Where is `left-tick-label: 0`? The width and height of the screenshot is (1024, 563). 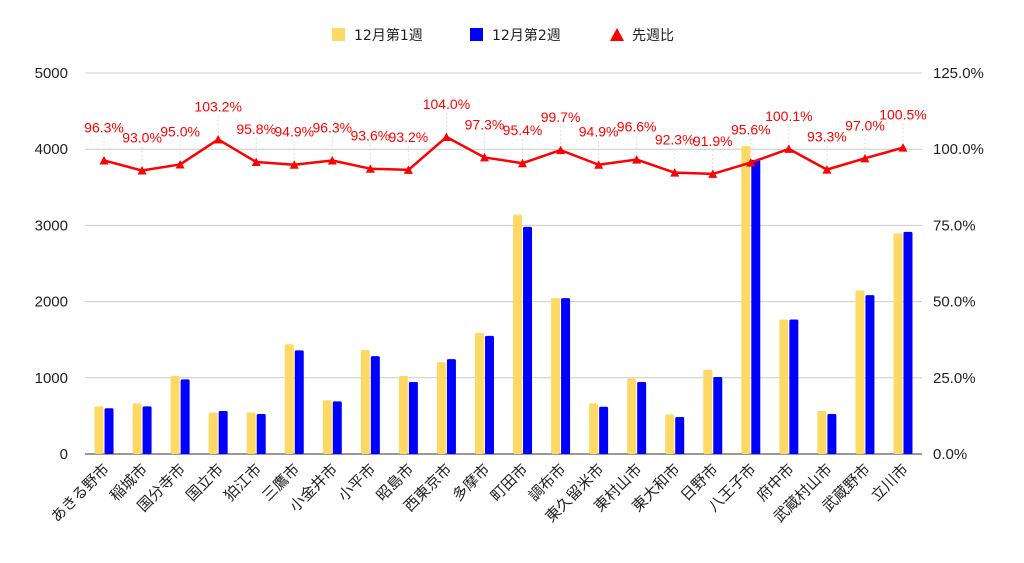 left-tick-label: 0 is located at coordinates (64, 454).